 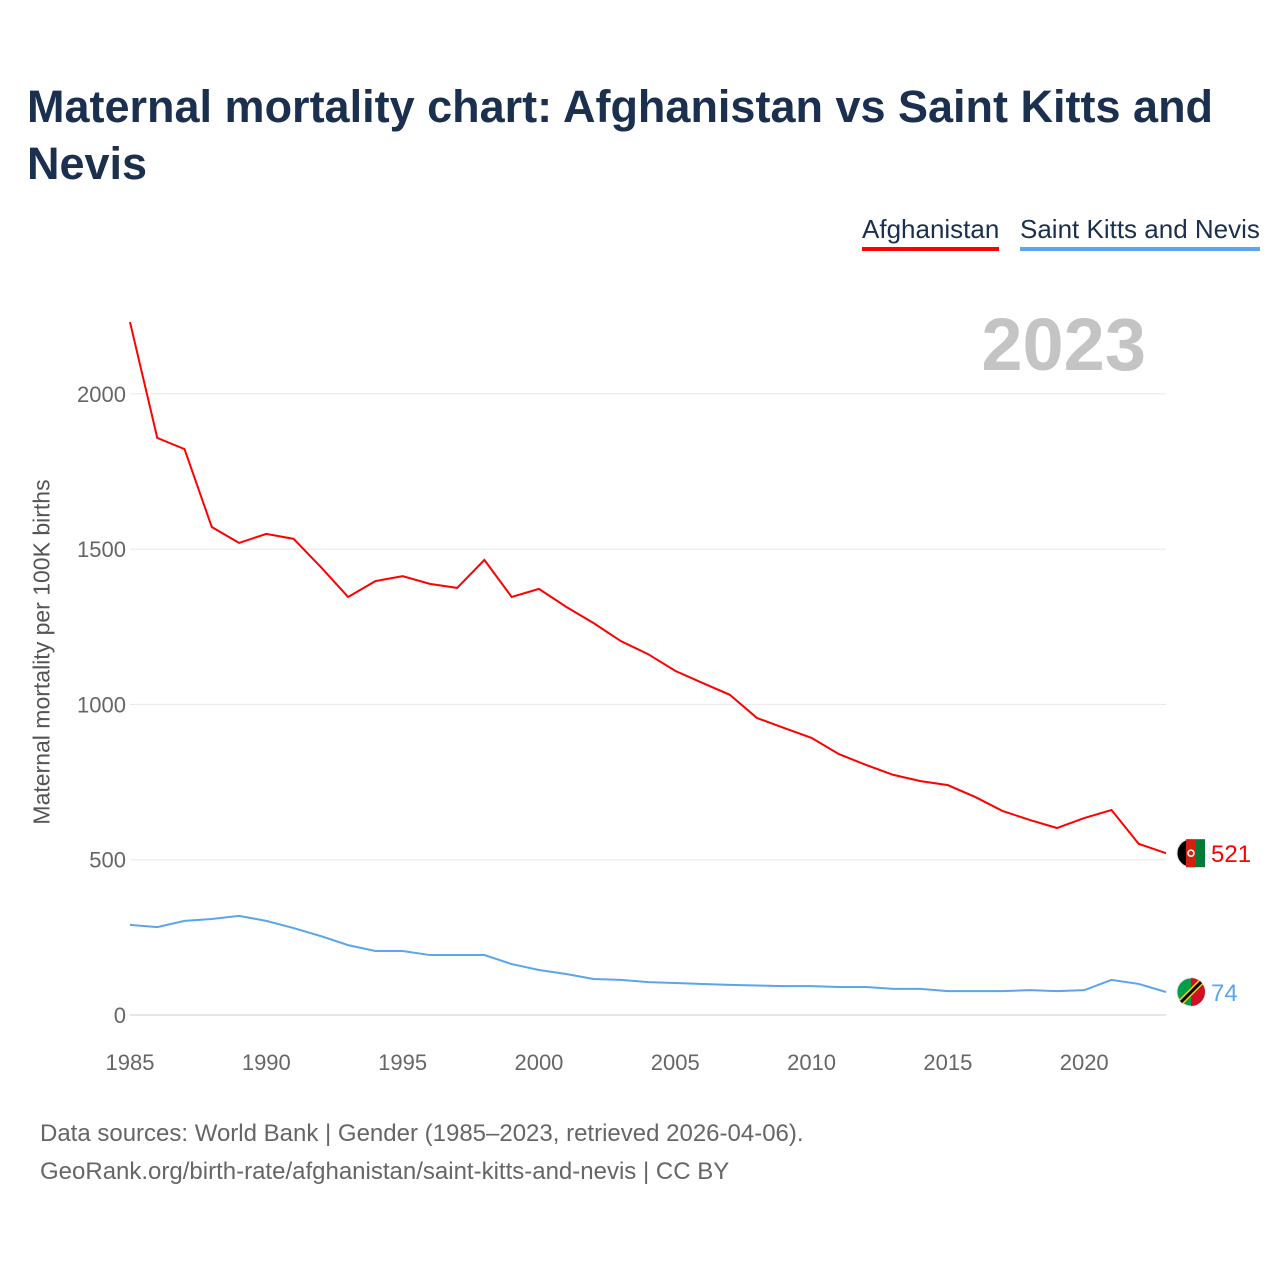 I want to click on x-tick-label: 2015, so click(x=947, y=1062).